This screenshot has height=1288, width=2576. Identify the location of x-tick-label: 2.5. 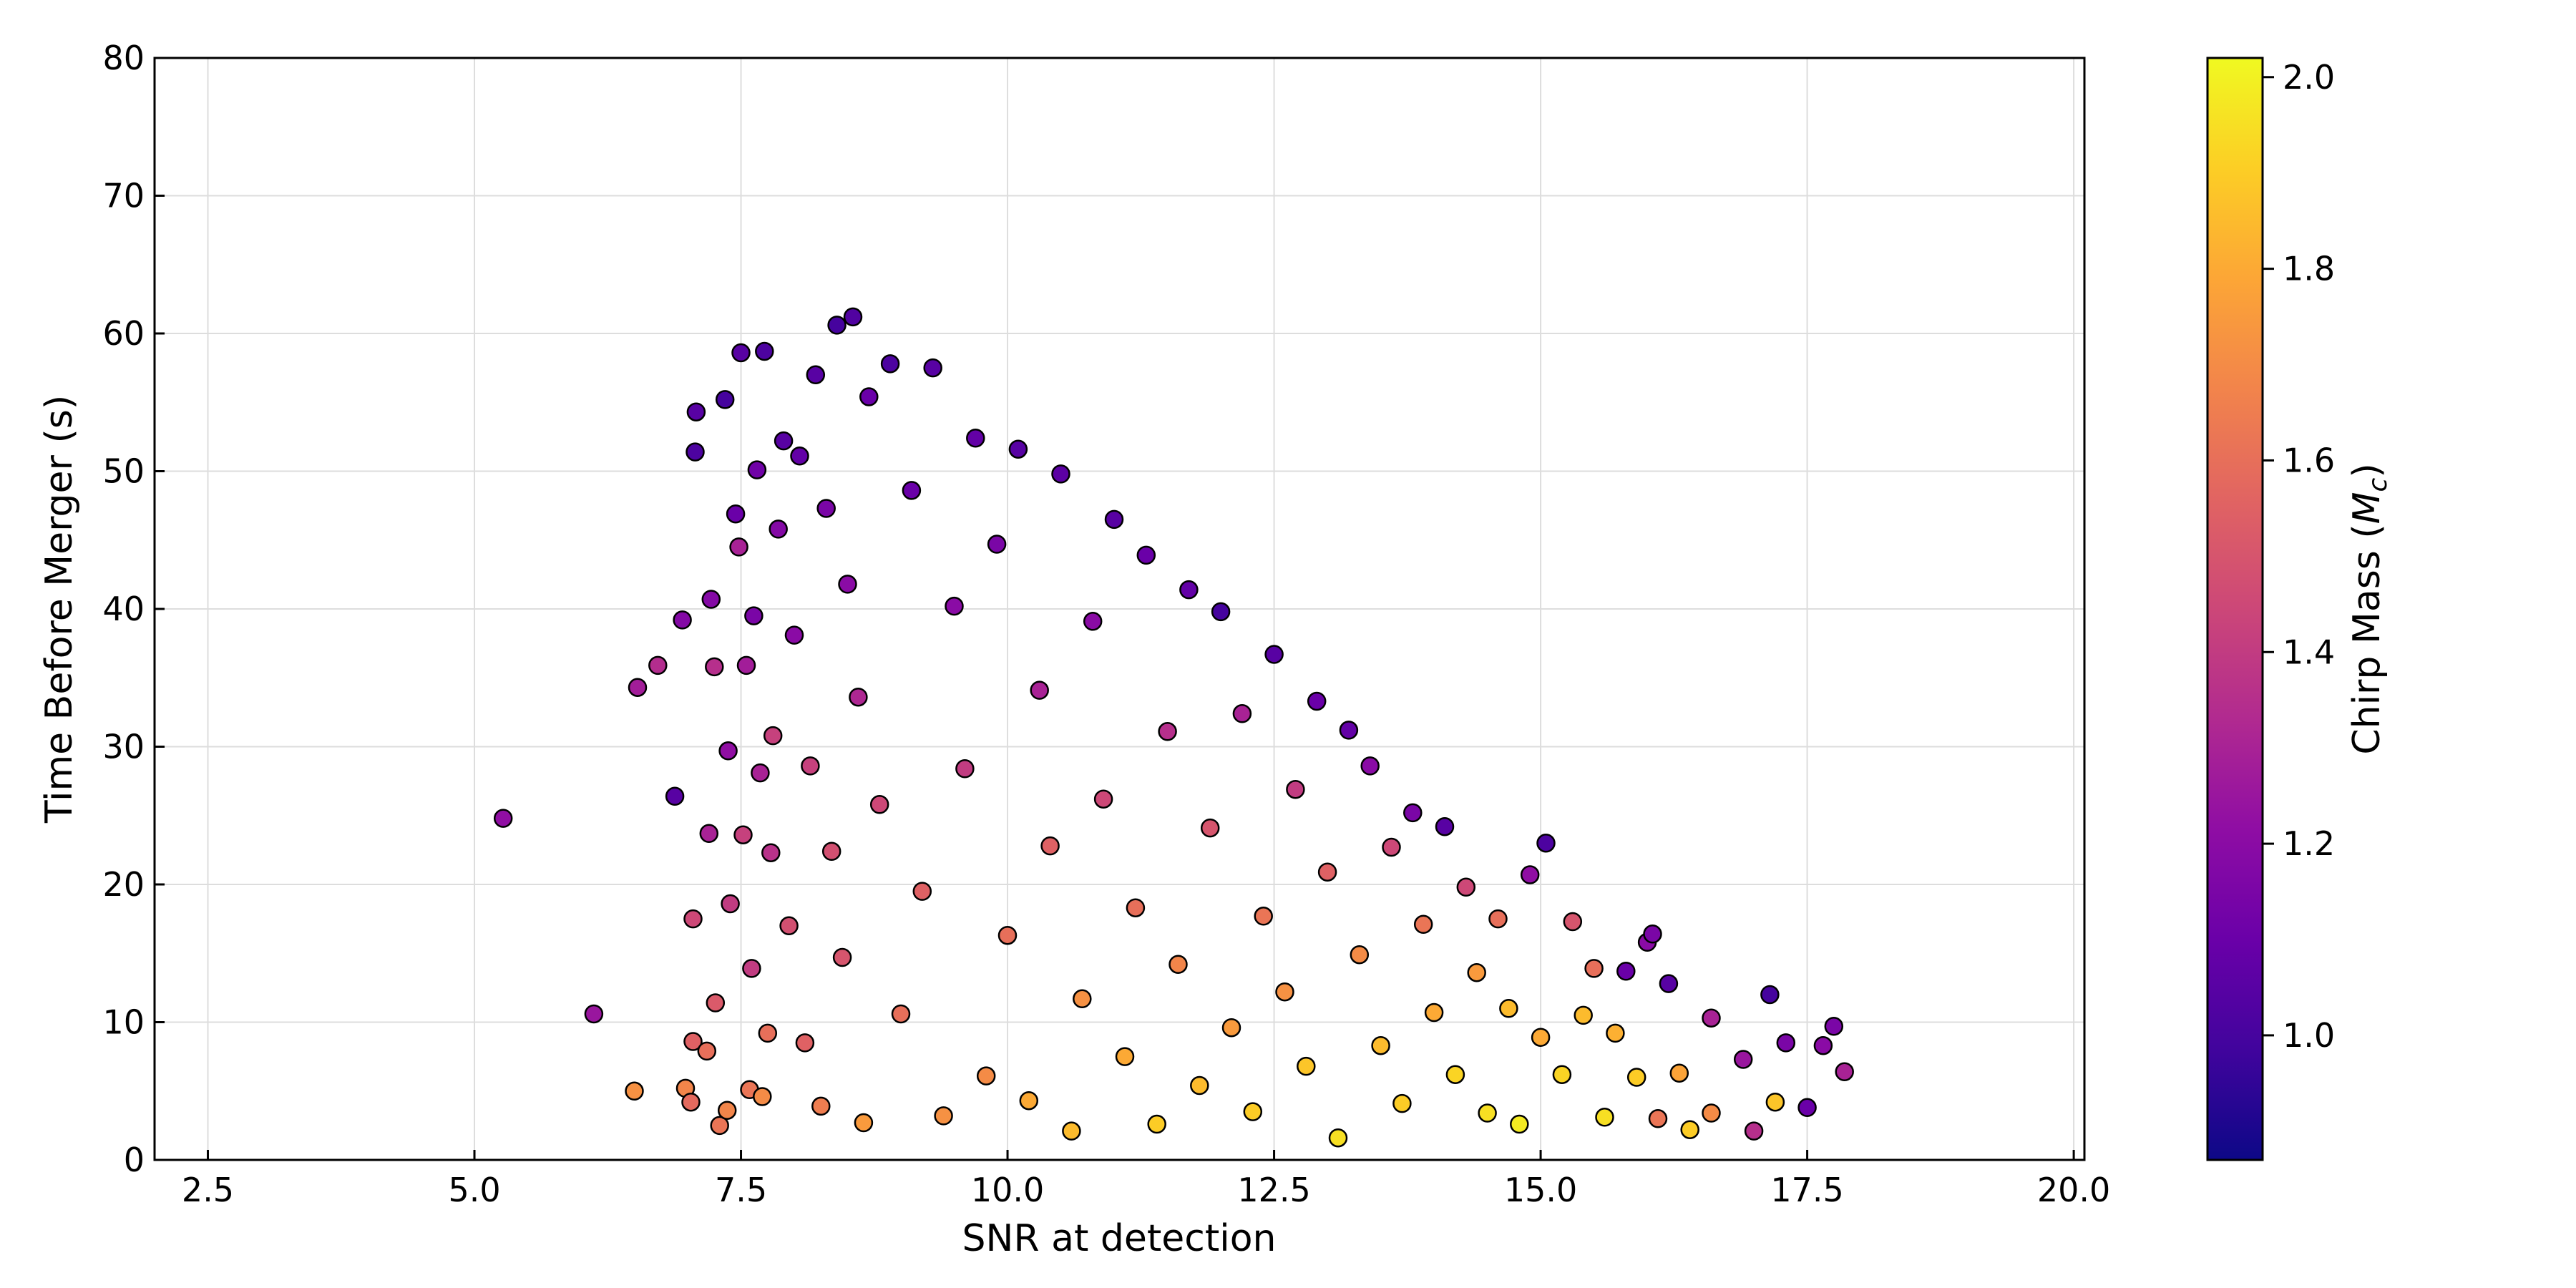
(208, 1190).